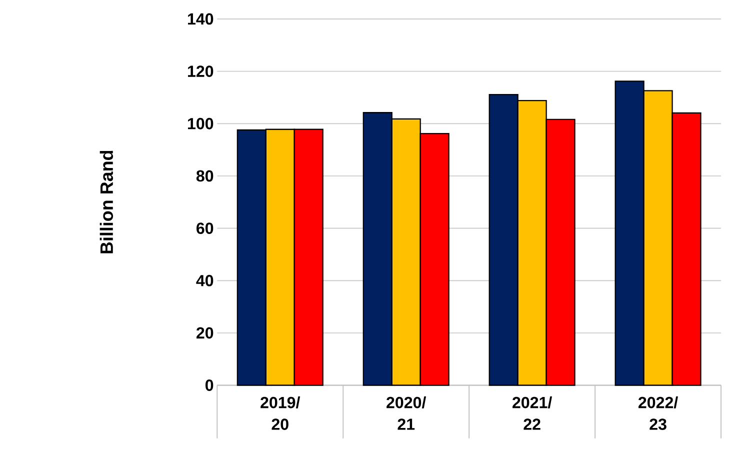 This screenshot has width=746, height=466. What do you see at coordinates (532, 413) in the screenshot?
I see `x-tick-label: 2021/22` at bounding box center [532, 413].